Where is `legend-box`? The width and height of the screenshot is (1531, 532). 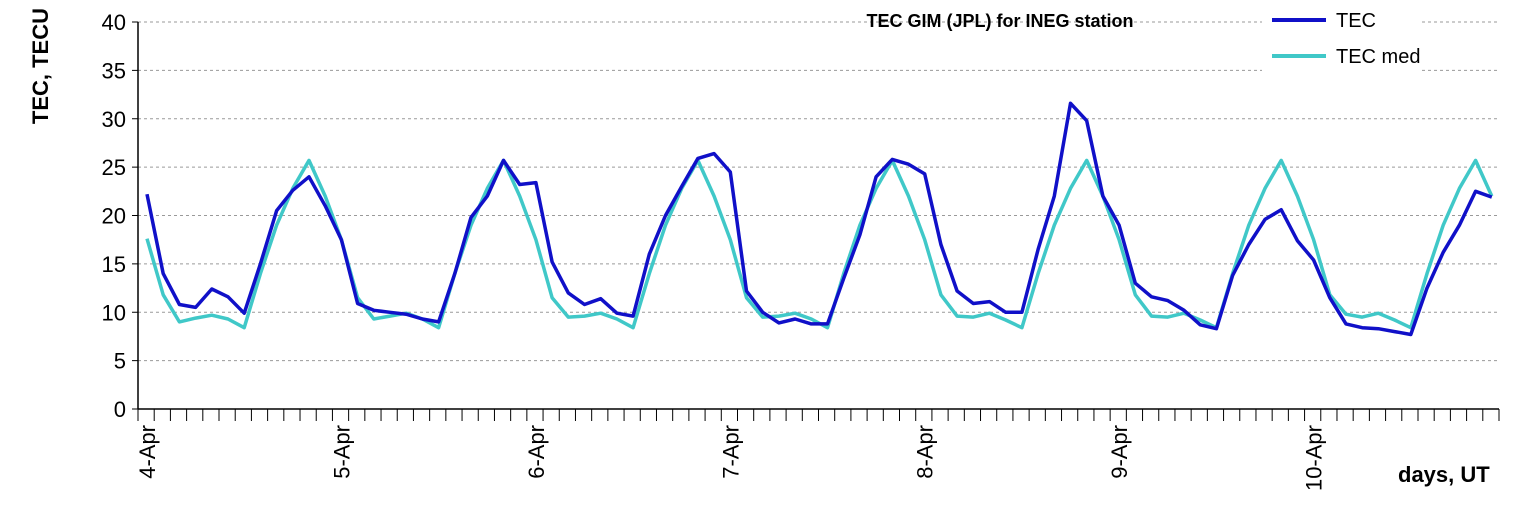
legend-box is located at coordinates (1342, 36).